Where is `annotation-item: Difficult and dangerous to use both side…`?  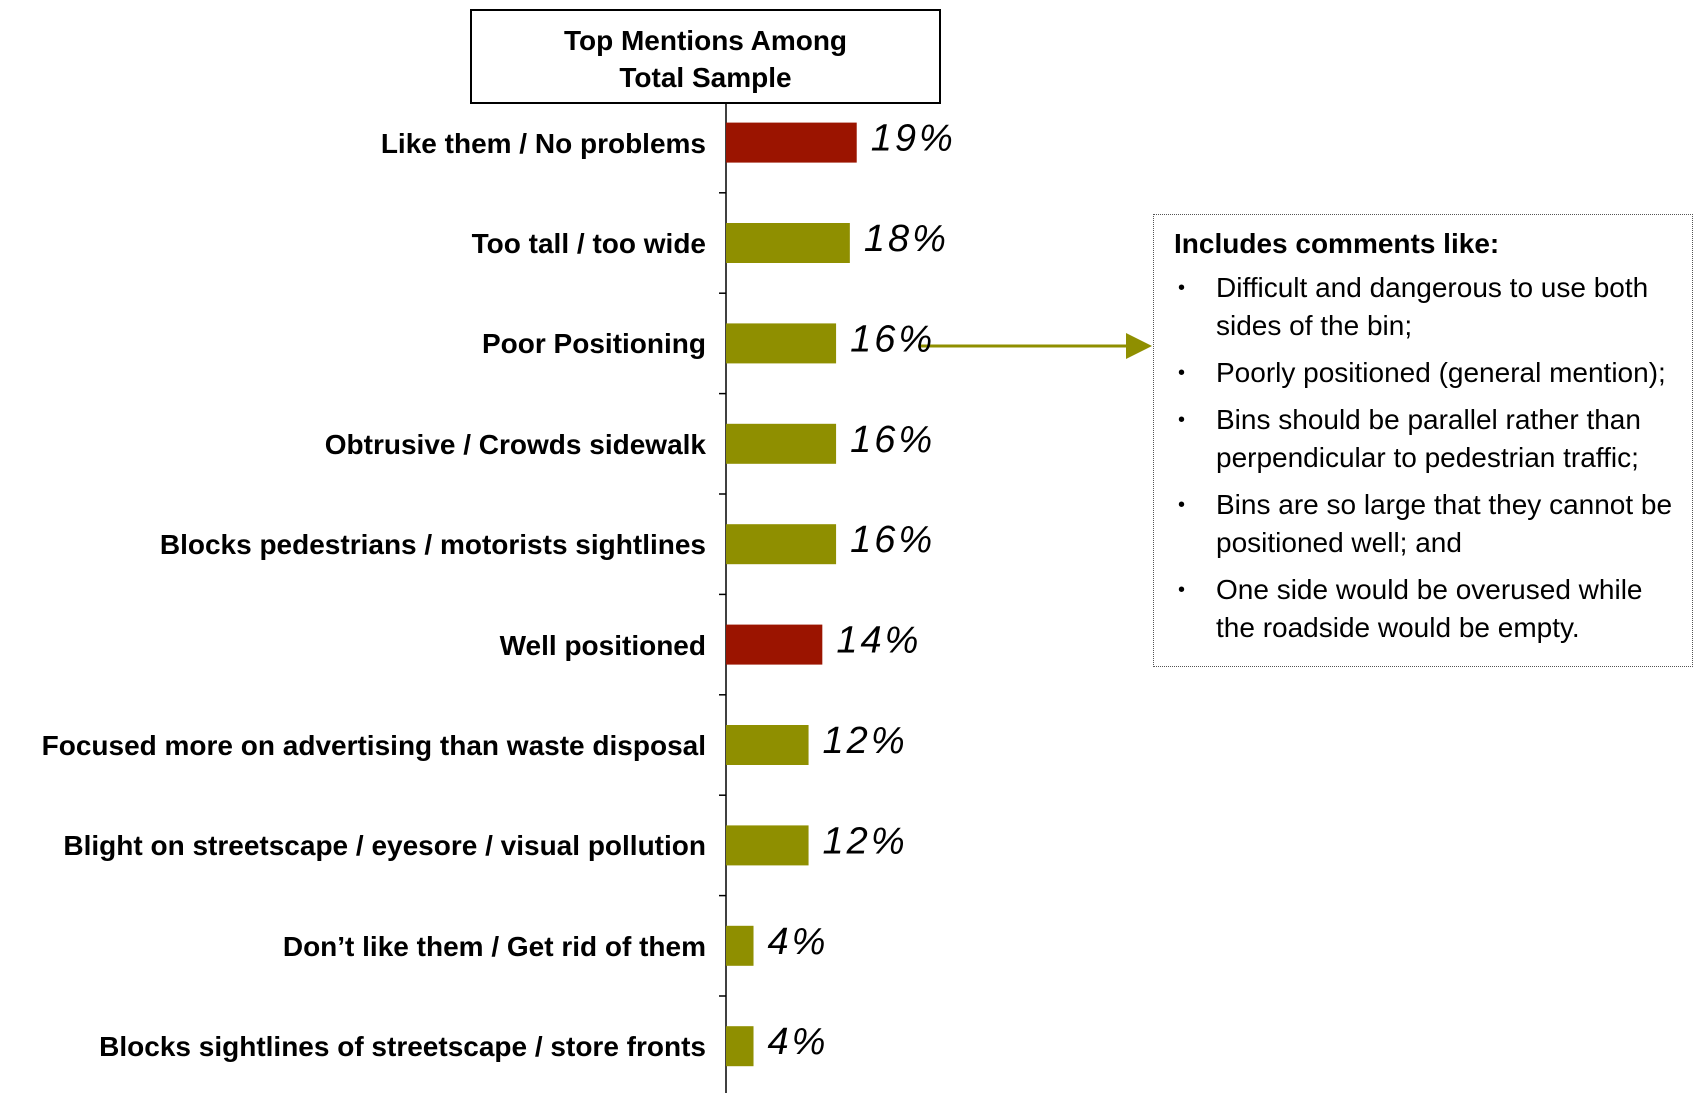 annotation-item: Difficult and dangerous to use both side… is located at coordinates (1432, 307).